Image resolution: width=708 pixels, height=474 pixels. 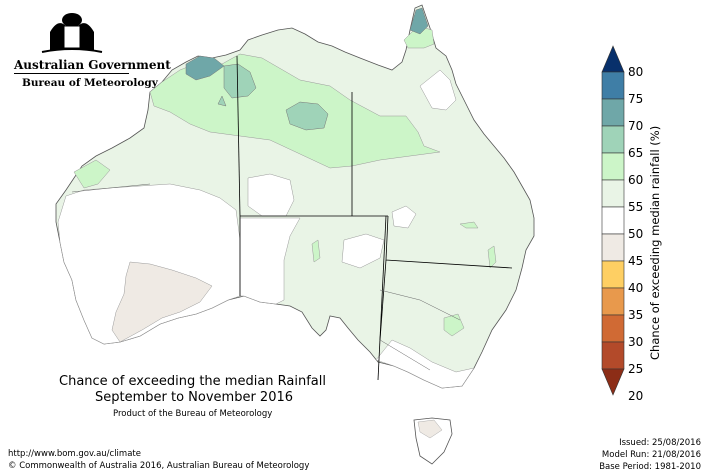 What do you see at coordinates (655, 242) in the screenshot?
I see `legend-title: Chance of exceeding median rainfall (%)` at bounding box center [655, 242].